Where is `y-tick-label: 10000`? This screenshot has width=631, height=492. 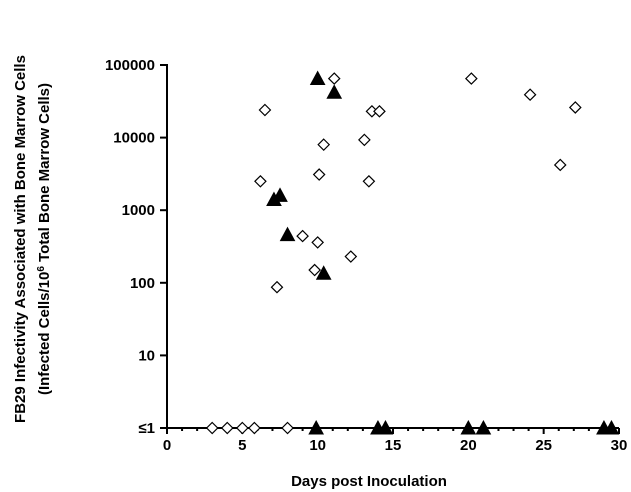
y-tick-label: 10000 is located at coordinates (134, 138).